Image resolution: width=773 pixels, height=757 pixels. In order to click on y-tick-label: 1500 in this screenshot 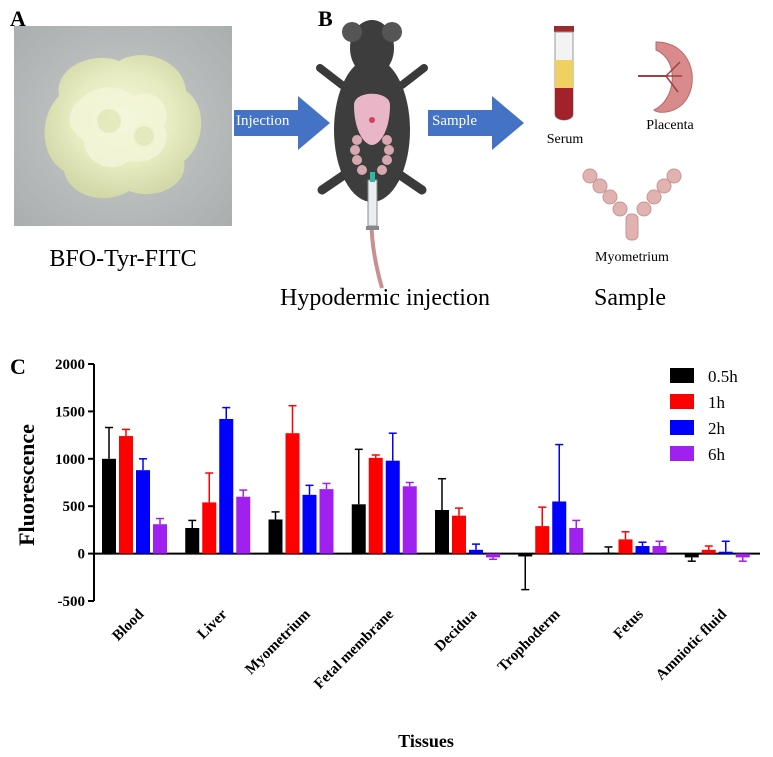, I will do `click(70, 412)`.